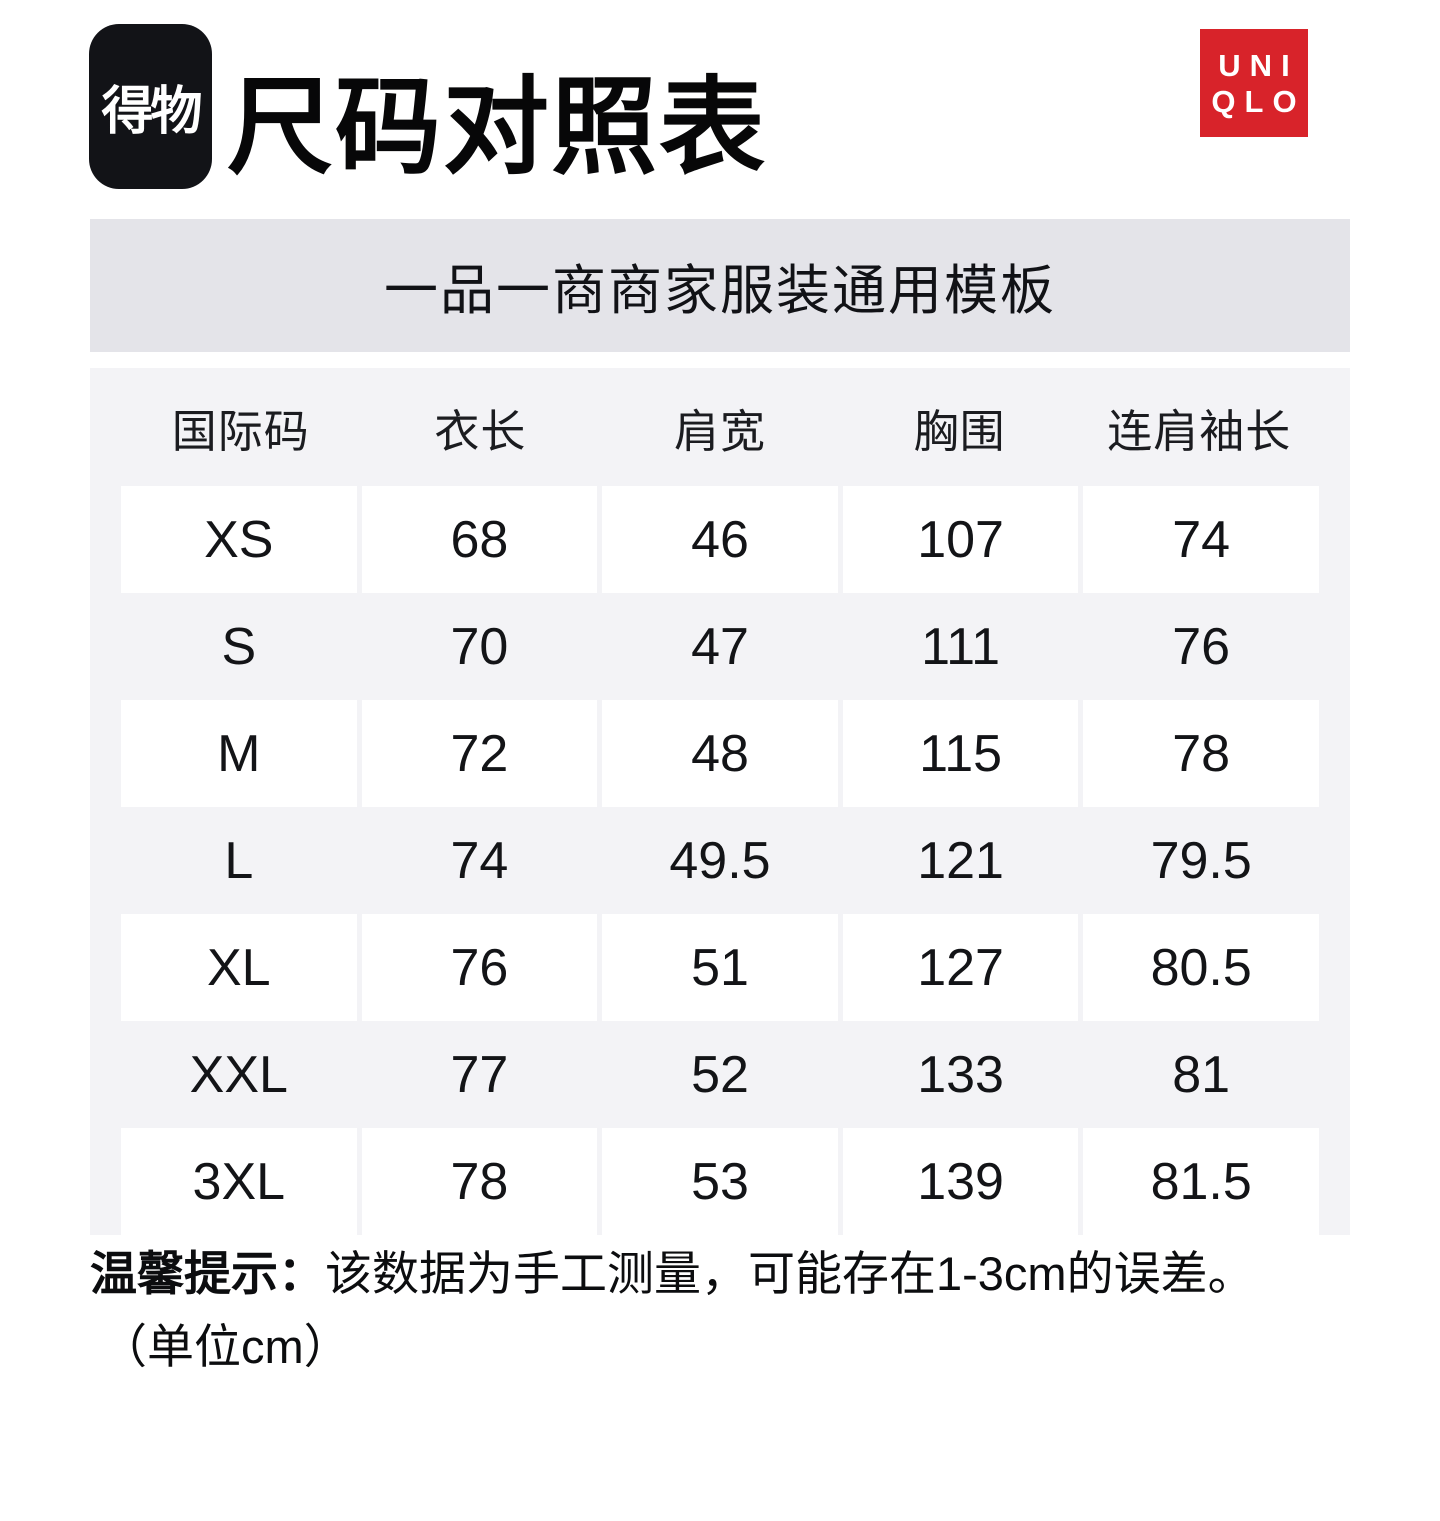  I want to click on footnote: 温馨提示：该数据为手工测量，可能存在1-3cm的误差。, so click(672, 1274).